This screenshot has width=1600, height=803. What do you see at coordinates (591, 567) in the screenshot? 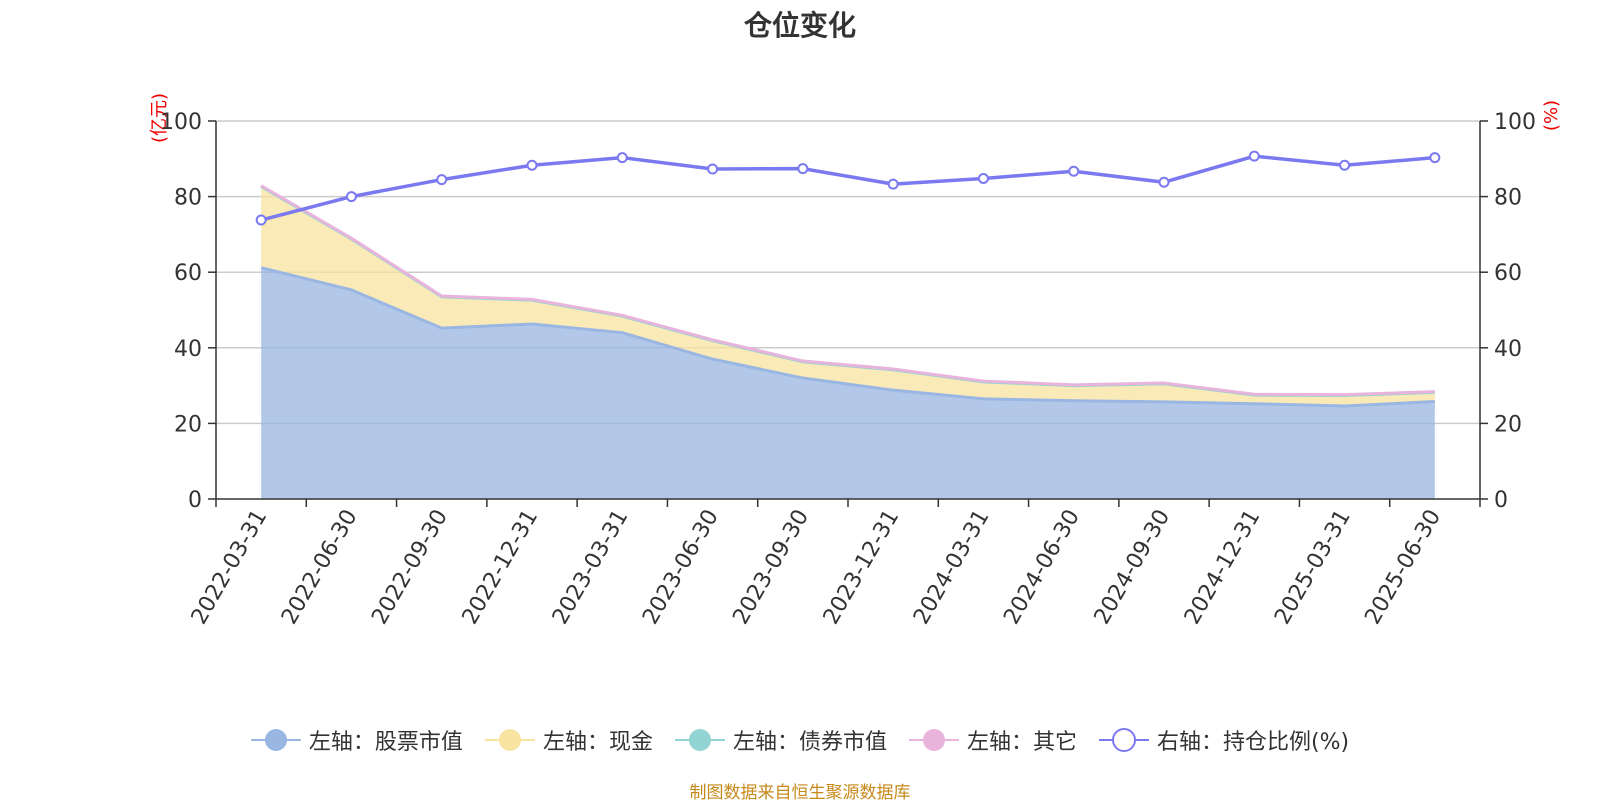
I see `x-tick-label: 2023-03-31` at bounding box center [591, 567].